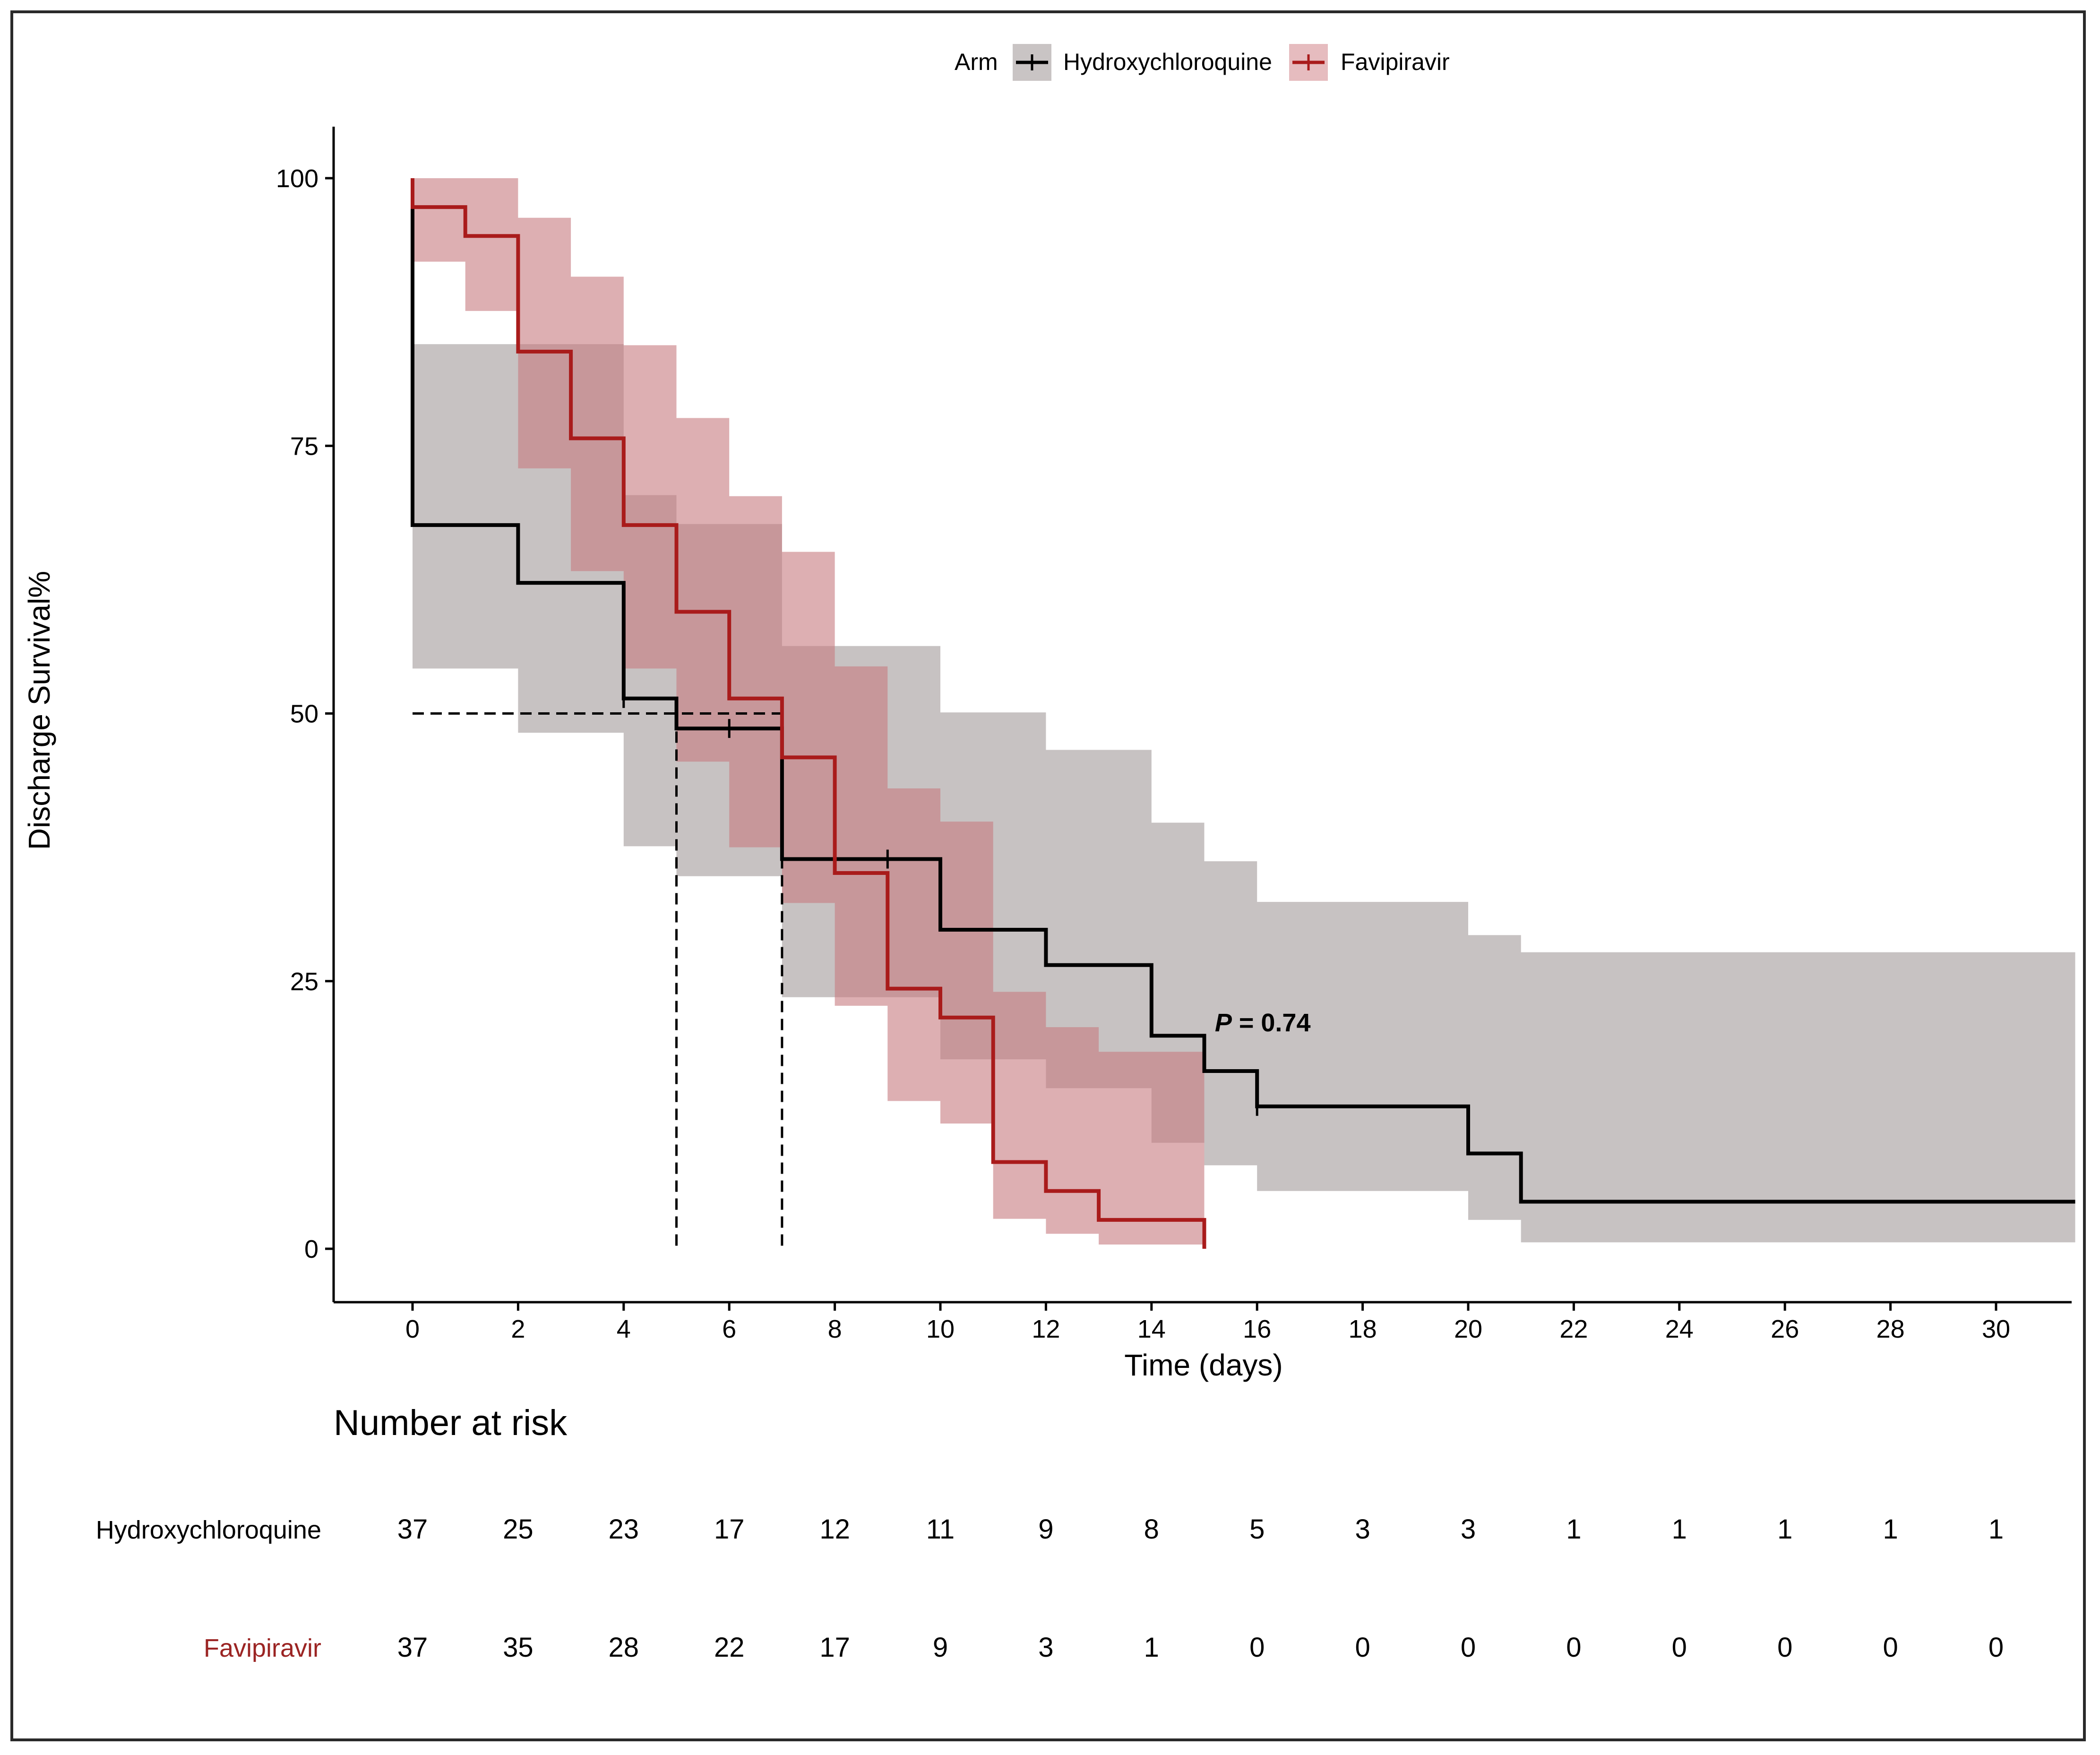 The width and height of the screenshot is (2100, 1755). I want to click on y-axis-label: Discharge Survival%, so click(39, 710).